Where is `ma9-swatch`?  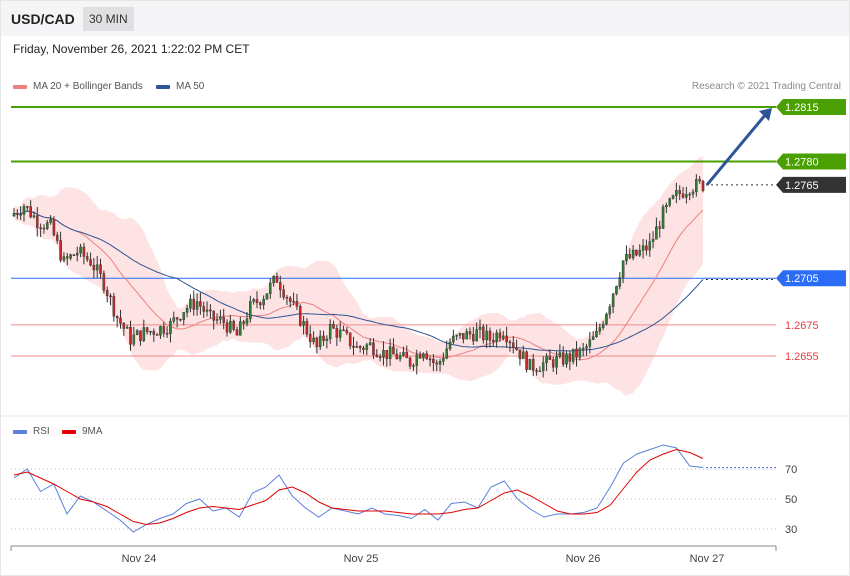 ma9-swatch is located at coordinates (69, 431).